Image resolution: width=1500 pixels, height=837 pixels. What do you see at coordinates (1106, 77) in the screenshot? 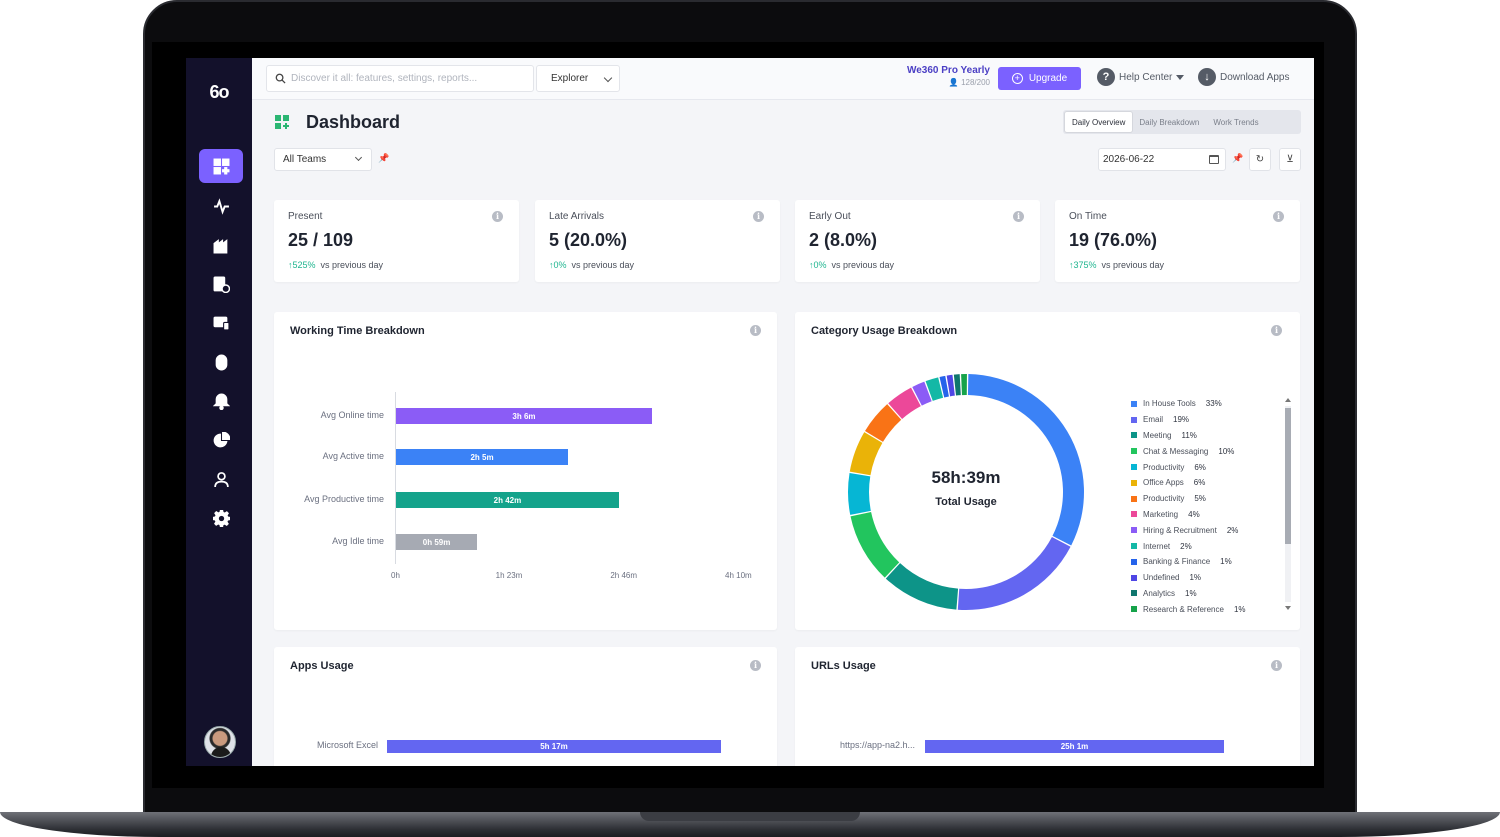
I see `help-icon: ?` at bounding box center [1106, 77].